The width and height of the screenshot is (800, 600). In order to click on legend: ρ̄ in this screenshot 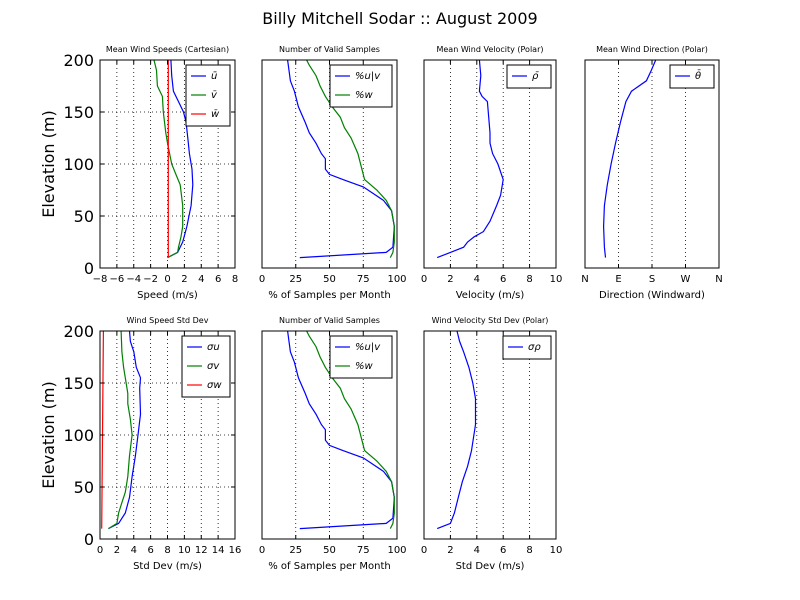, I will do `click(529, 76)`.